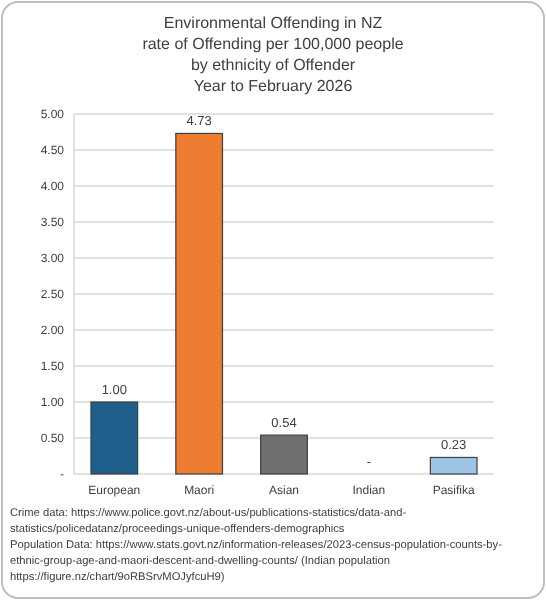 The width and height of the screenshot is (546, 600). Describe the element at coordinates (273, 54) in the screenshot. I see `chart-title: Environmental Offending in NZ rate of Offending per 100,000 people by ethnicity of Offender Year to February 2026` at that location.